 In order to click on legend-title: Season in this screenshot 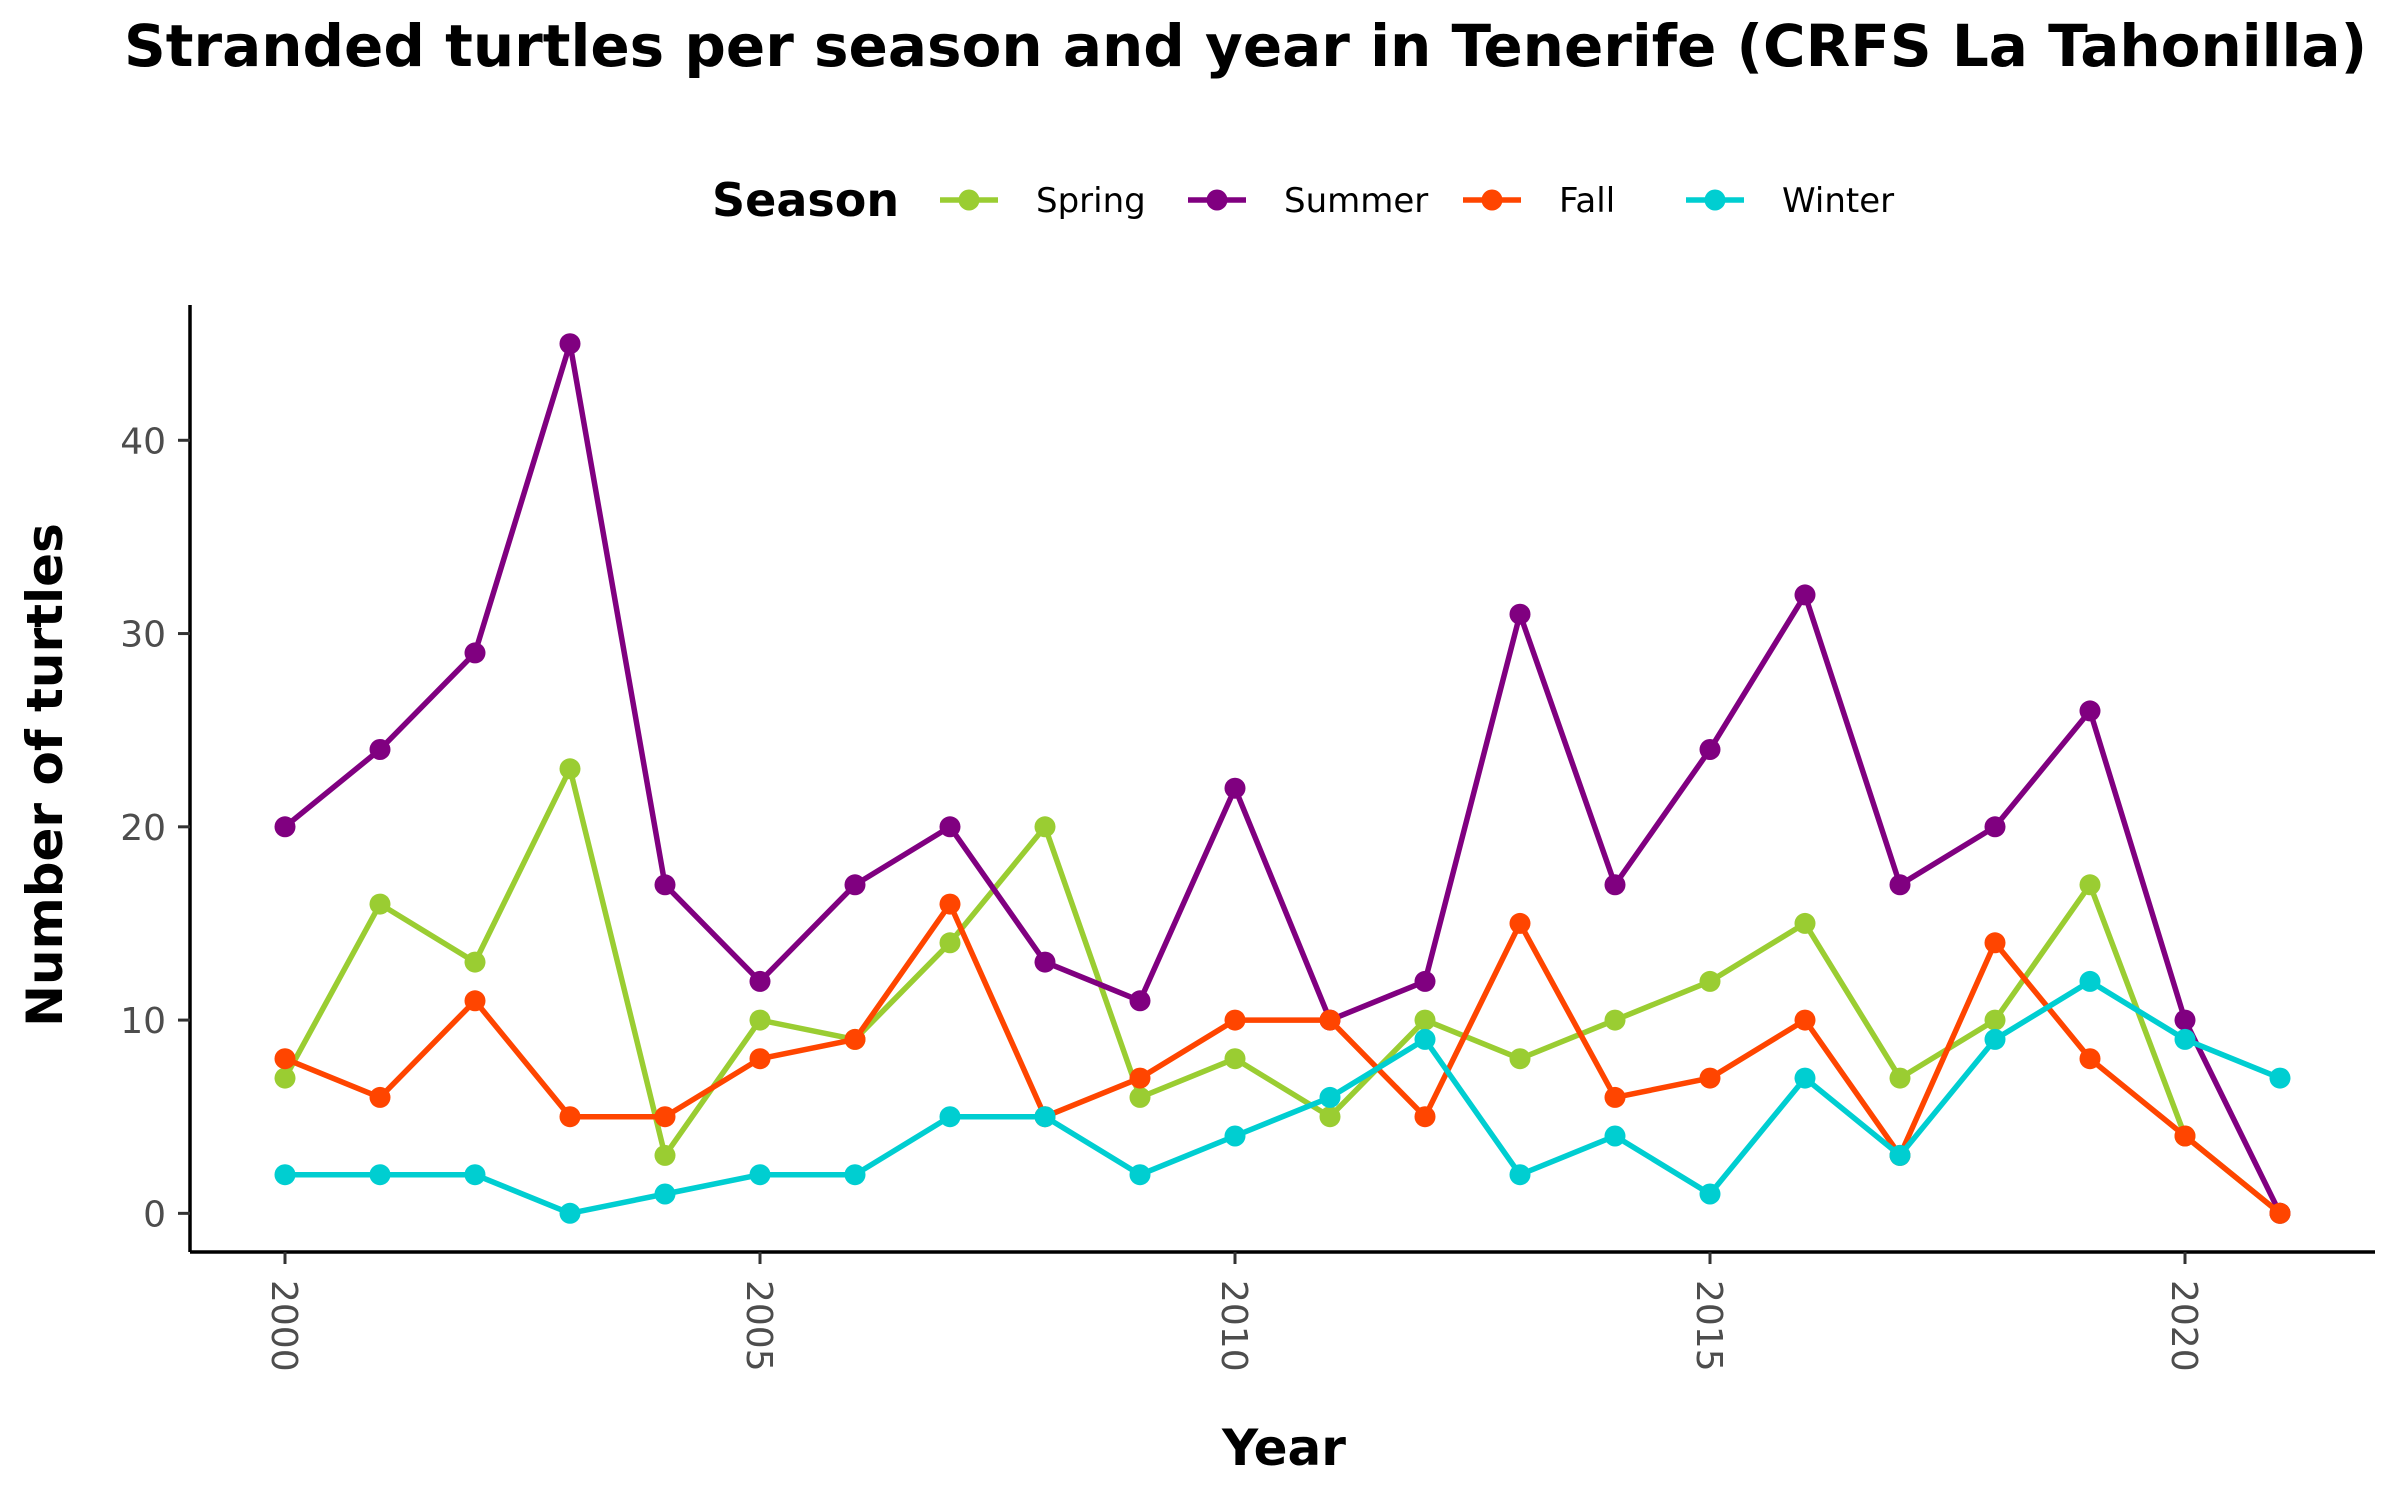, I will do `click(805, 200)`.